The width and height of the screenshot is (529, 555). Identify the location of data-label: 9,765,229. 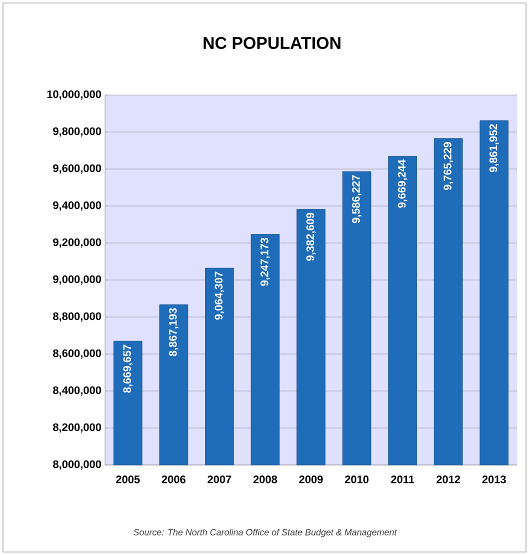
(449, 166).